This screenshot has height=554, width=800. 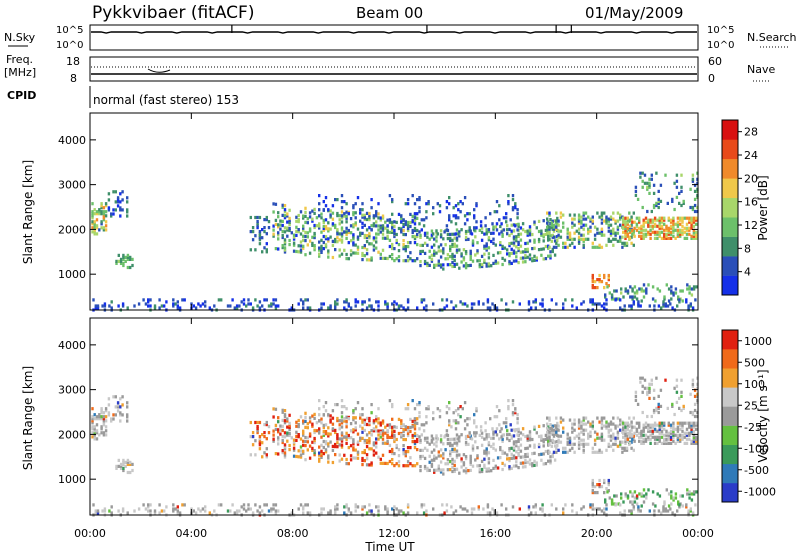 What do you see at coordinates (715, 61) in the screenshot?
I see `nave-tick-top: 60` at bounding box center [715, 61].